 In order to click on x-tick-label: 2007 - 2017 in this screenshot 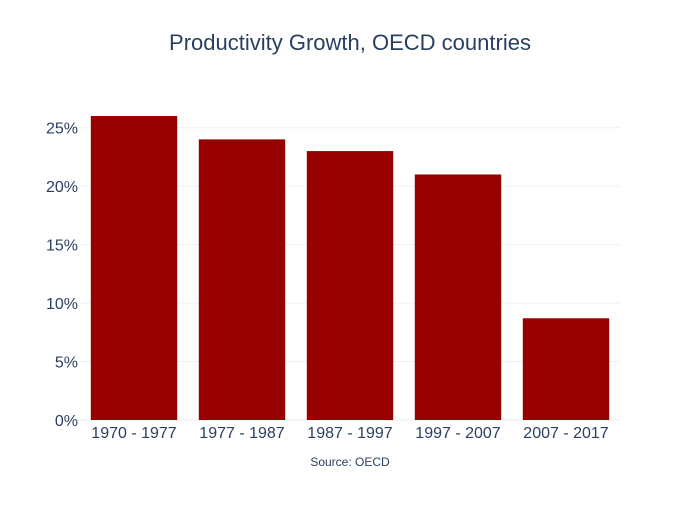, I will do `click(566, 433)`.